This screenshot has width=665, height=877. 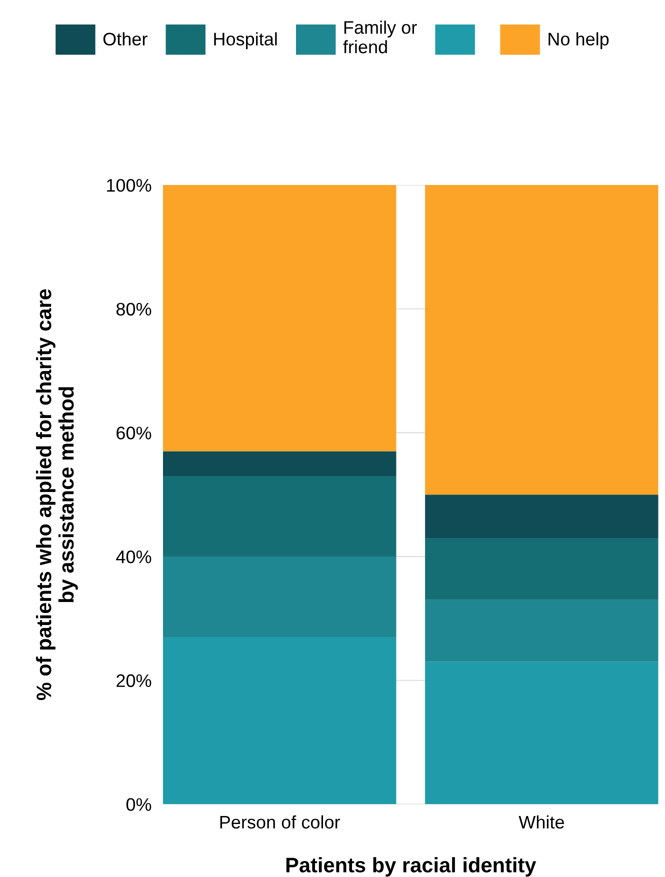 What do you see at coordinates (411, 867) in the screenshot?
I see `x-axis-title: Patients by racial identity` at bounding box center [411, 867].